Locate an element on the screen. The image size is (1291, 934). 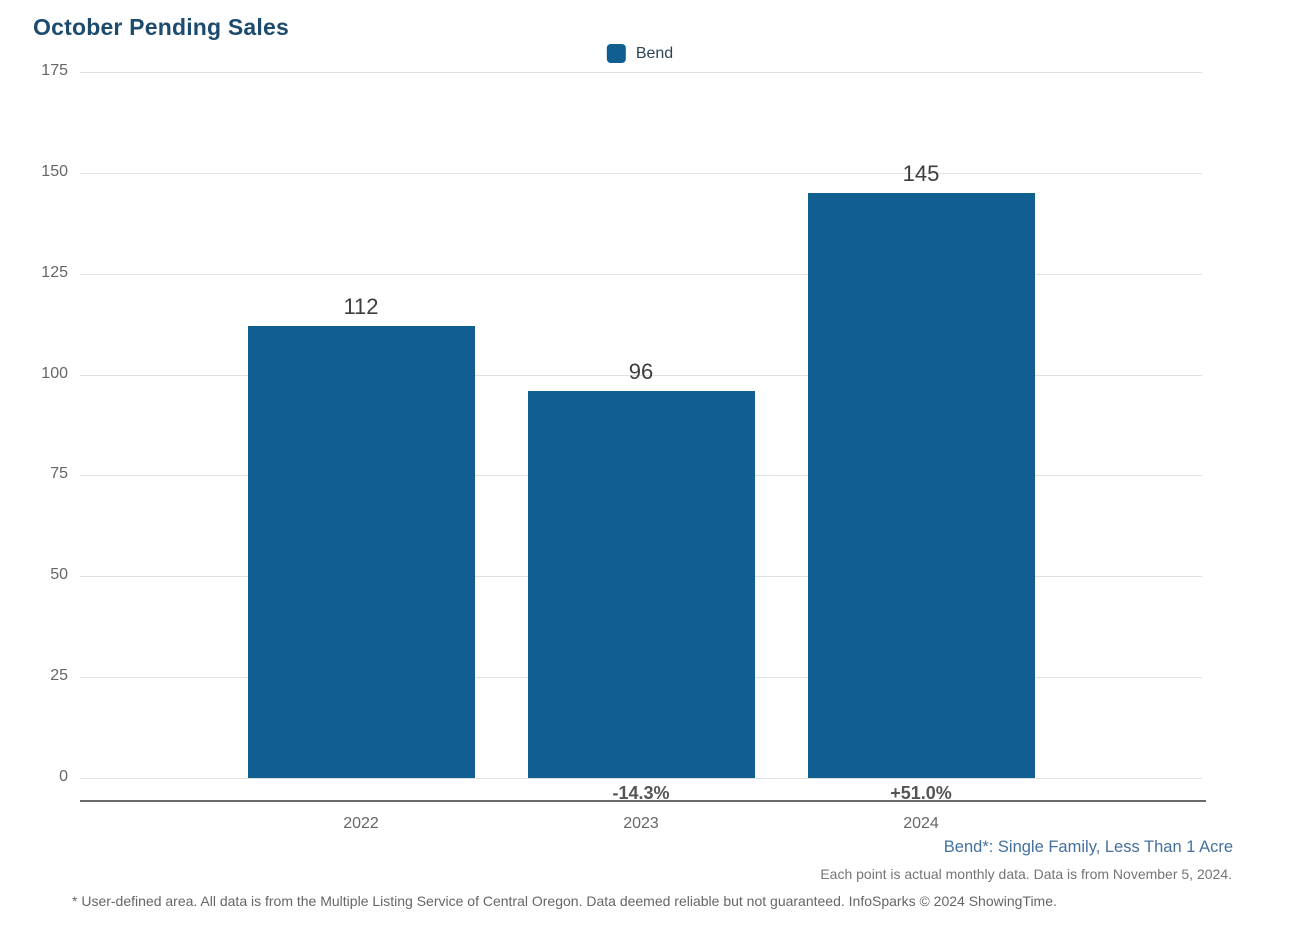
x-tick-label-2022: 2022 is located at coordinates (361, 823).